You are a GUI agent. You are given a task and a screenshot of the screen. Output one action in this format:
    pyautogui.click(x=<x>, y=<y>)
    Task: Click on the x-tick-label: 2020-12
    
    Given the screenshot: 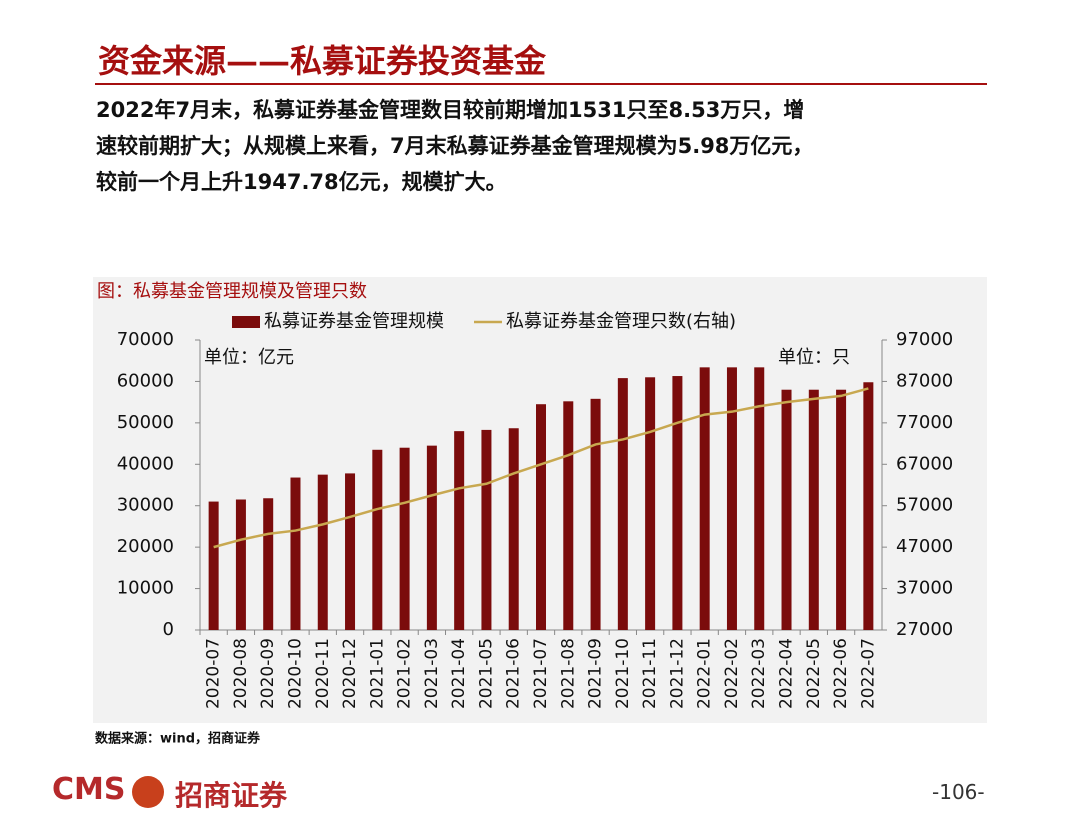 What is the action you would take?
    pyautogui.click(x=350, y=673)
    